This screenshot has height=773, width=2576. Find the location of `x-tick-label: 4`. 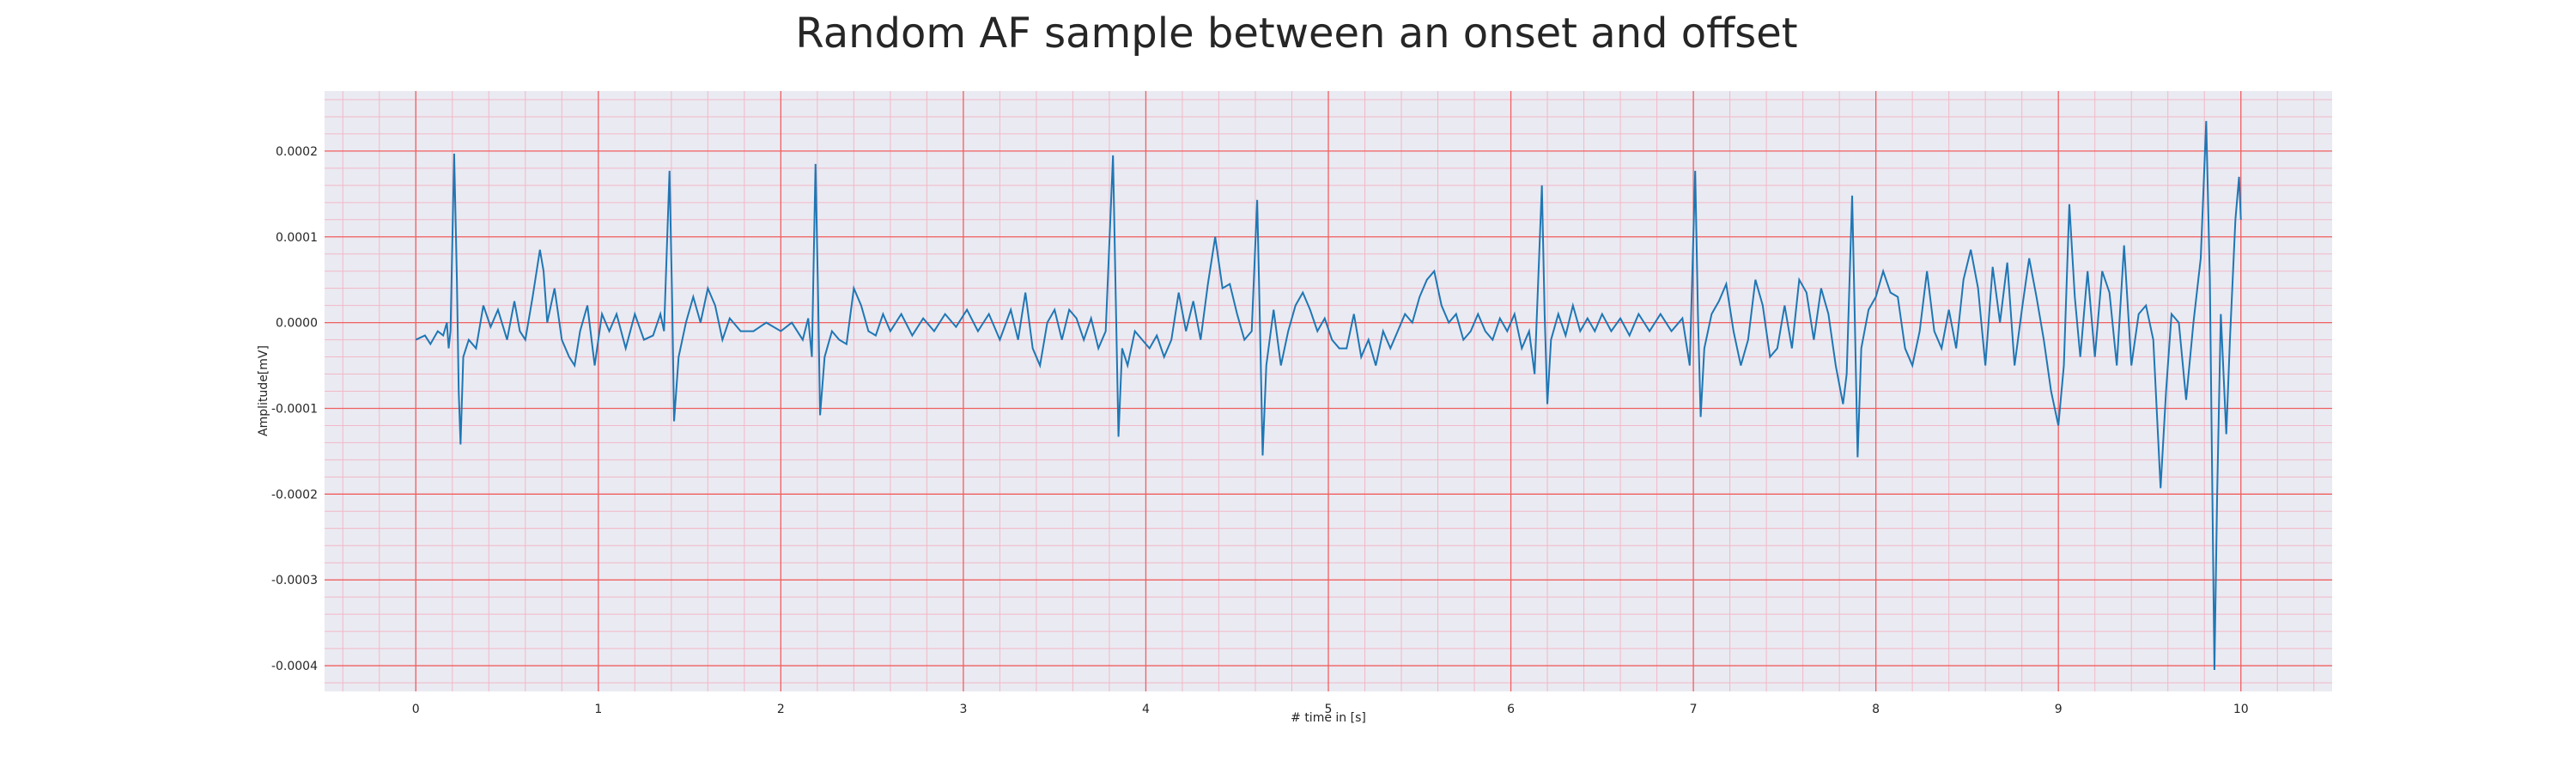

x-tick-label: 4 is located at coordinates (1146, 709).